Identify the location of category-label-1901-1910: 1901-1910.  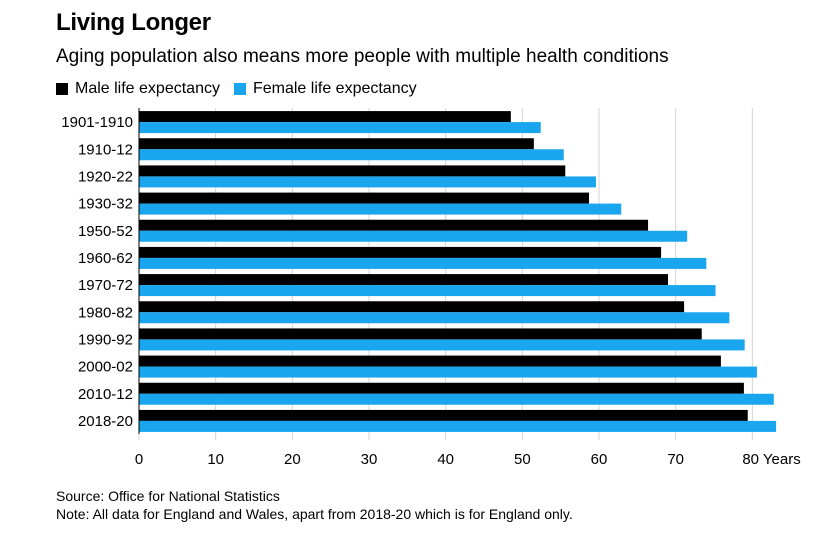
(97, 122).